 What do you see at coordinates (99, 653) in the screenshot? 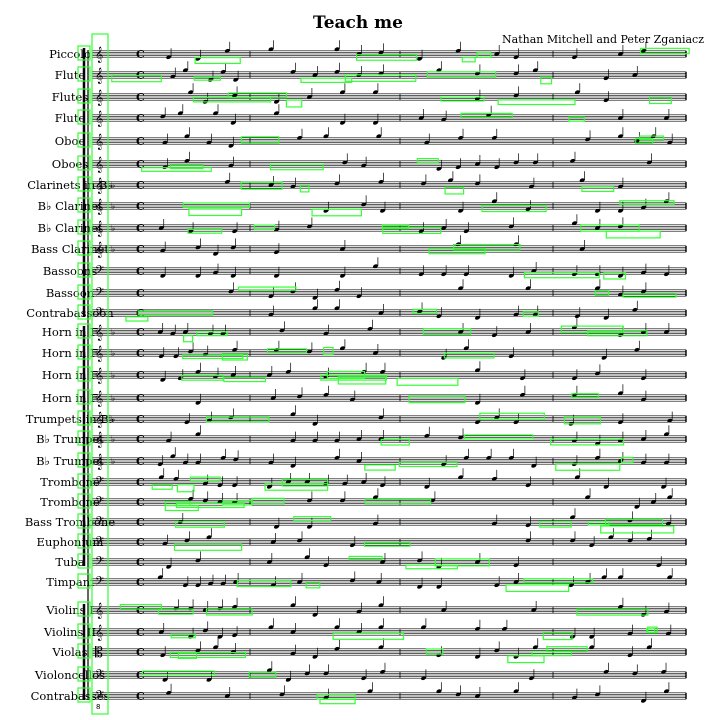
I see `clef-icon: 𝄡` at bounding box center [99, 653].